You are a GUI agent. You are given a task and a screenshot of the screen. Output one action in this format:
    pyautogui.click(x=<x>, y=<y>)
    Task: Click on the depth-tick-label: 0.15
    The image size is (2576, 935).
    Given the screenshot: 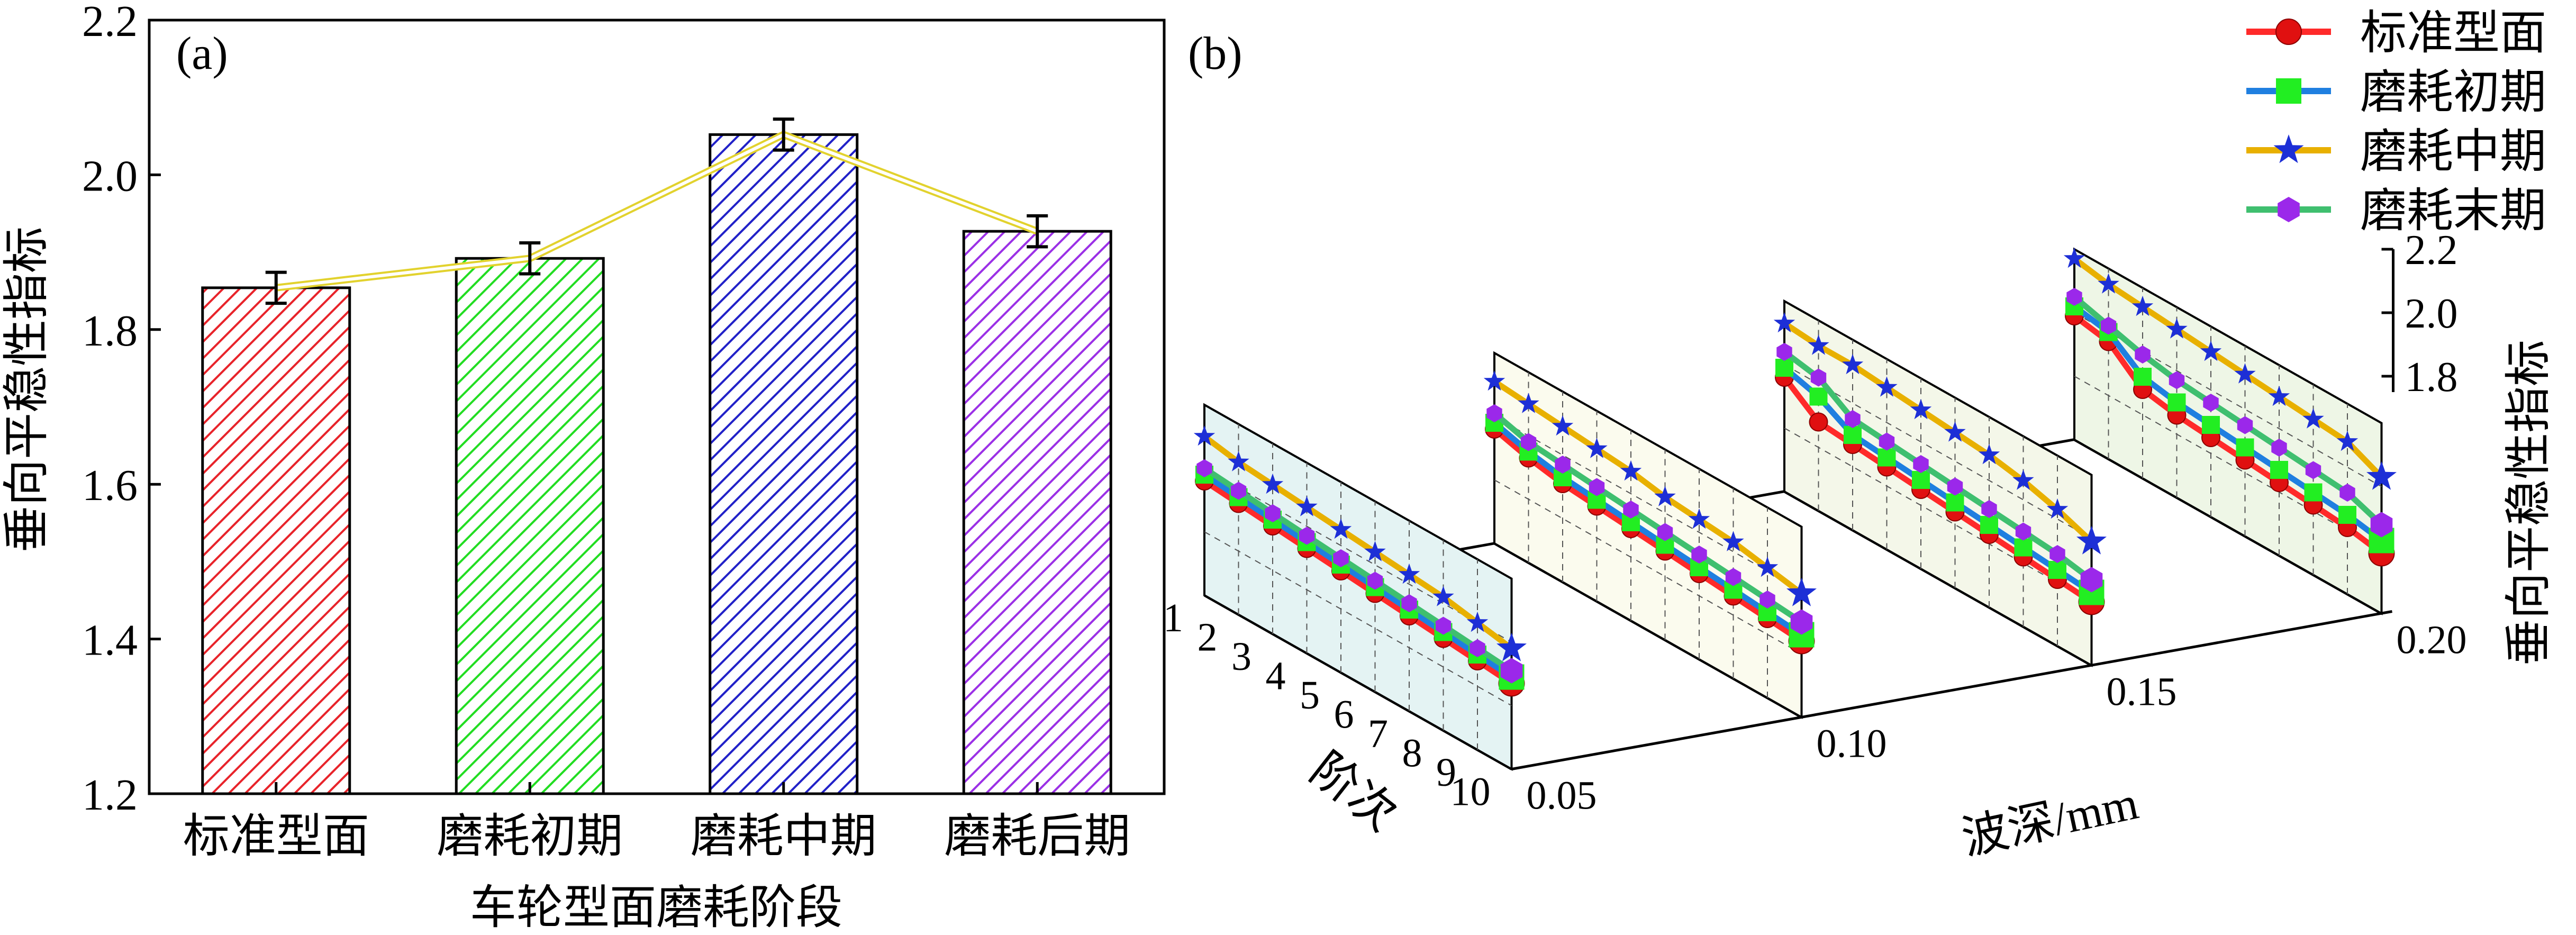 What is the action you would take?
    pyautogui.click(x=2142, y=692)
    